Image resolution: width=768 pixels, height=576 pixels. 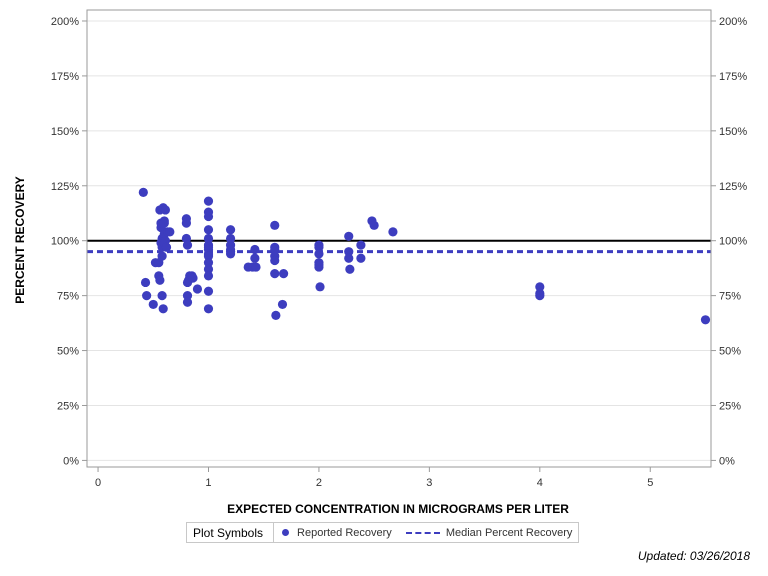 I want to click on dashed-line-icon, so click(x=422, y=532).